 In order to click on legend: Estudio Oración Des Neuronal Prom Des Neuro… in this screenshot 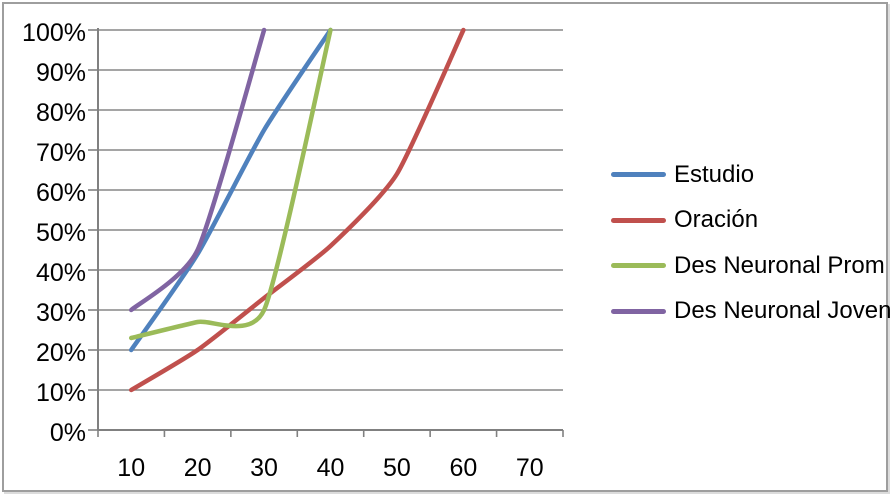, I will do `click(751, 243)`.